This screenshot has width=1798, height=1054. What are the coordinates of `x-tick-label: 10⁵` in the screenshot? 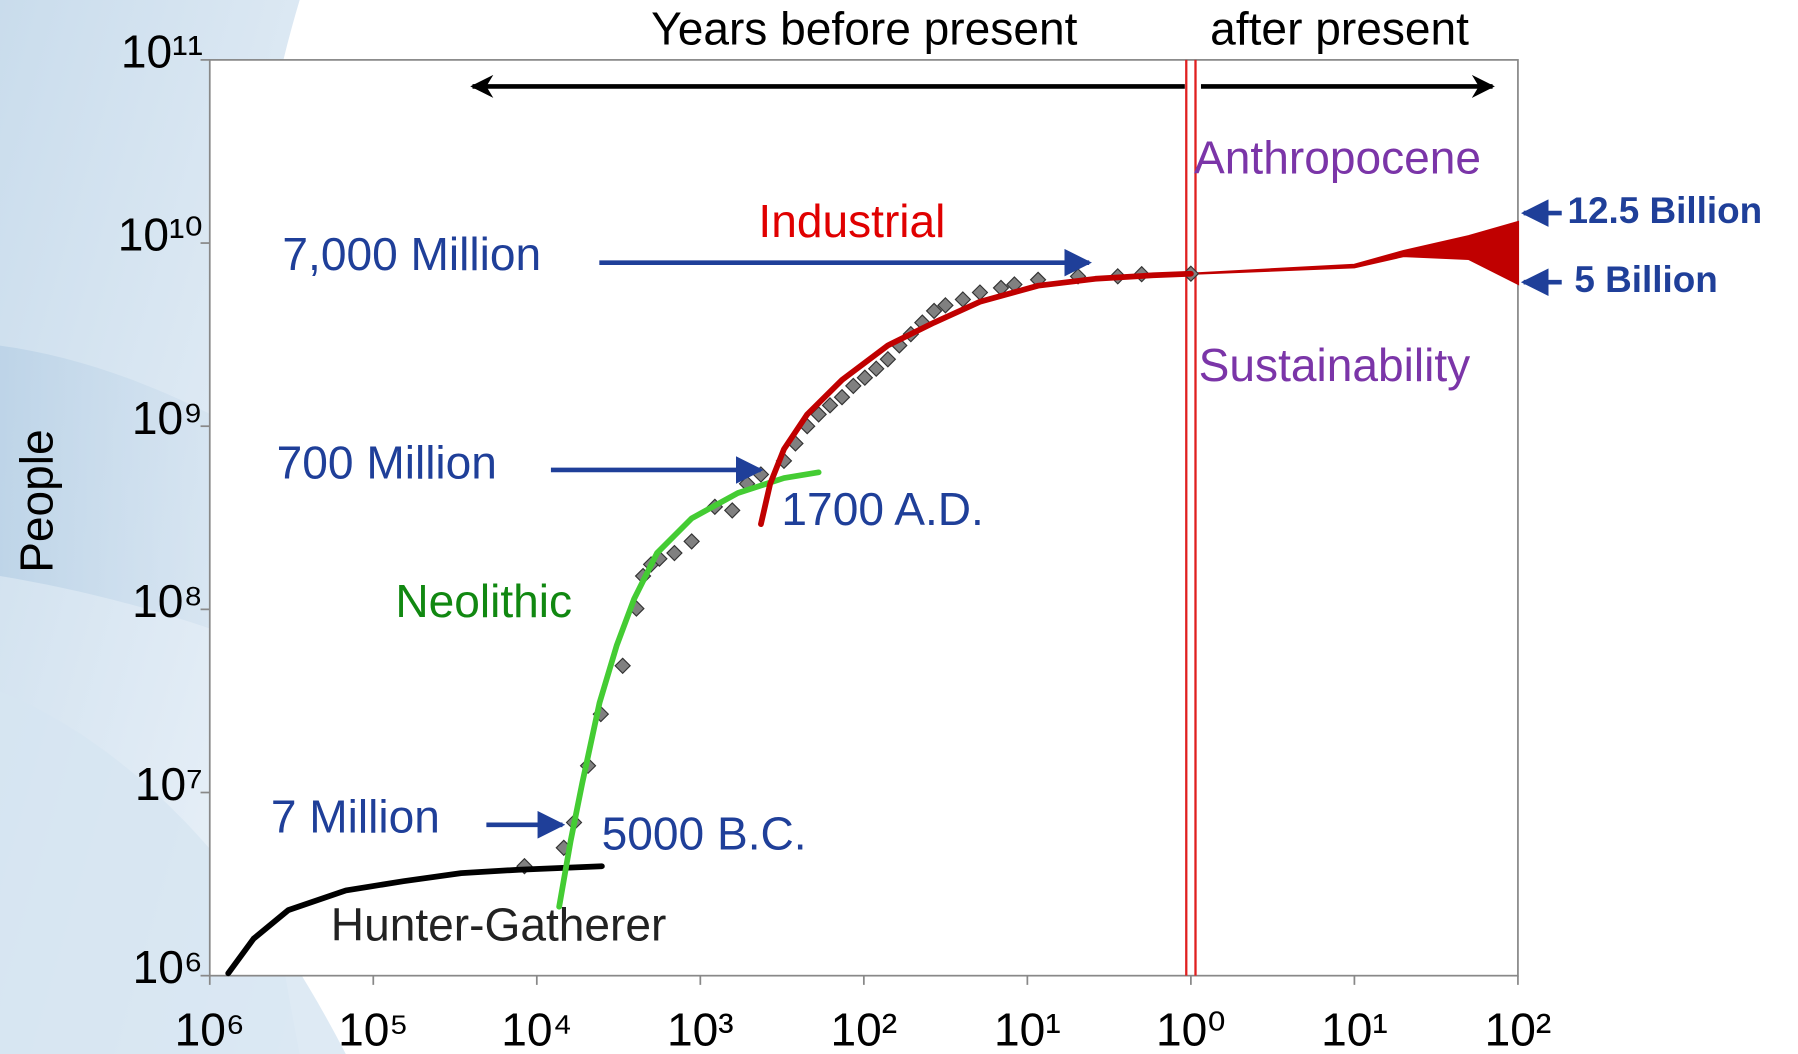 It's located at (373, 1028).